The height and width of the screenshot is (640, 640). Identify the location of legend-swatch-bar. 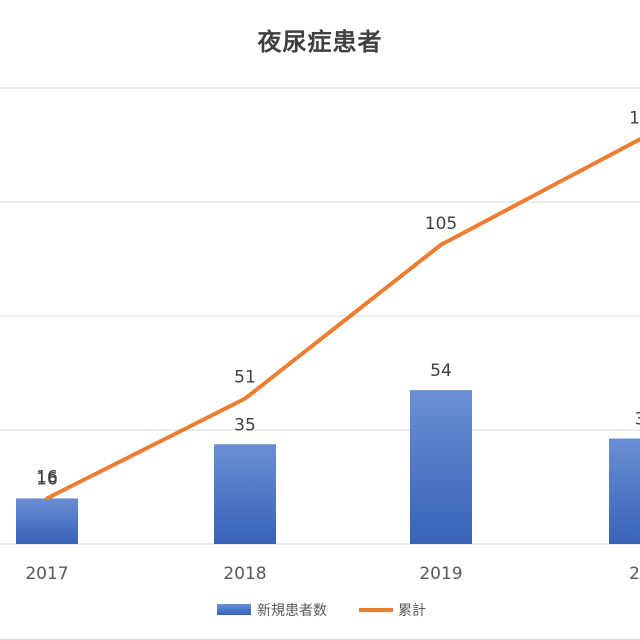
(234, 609).